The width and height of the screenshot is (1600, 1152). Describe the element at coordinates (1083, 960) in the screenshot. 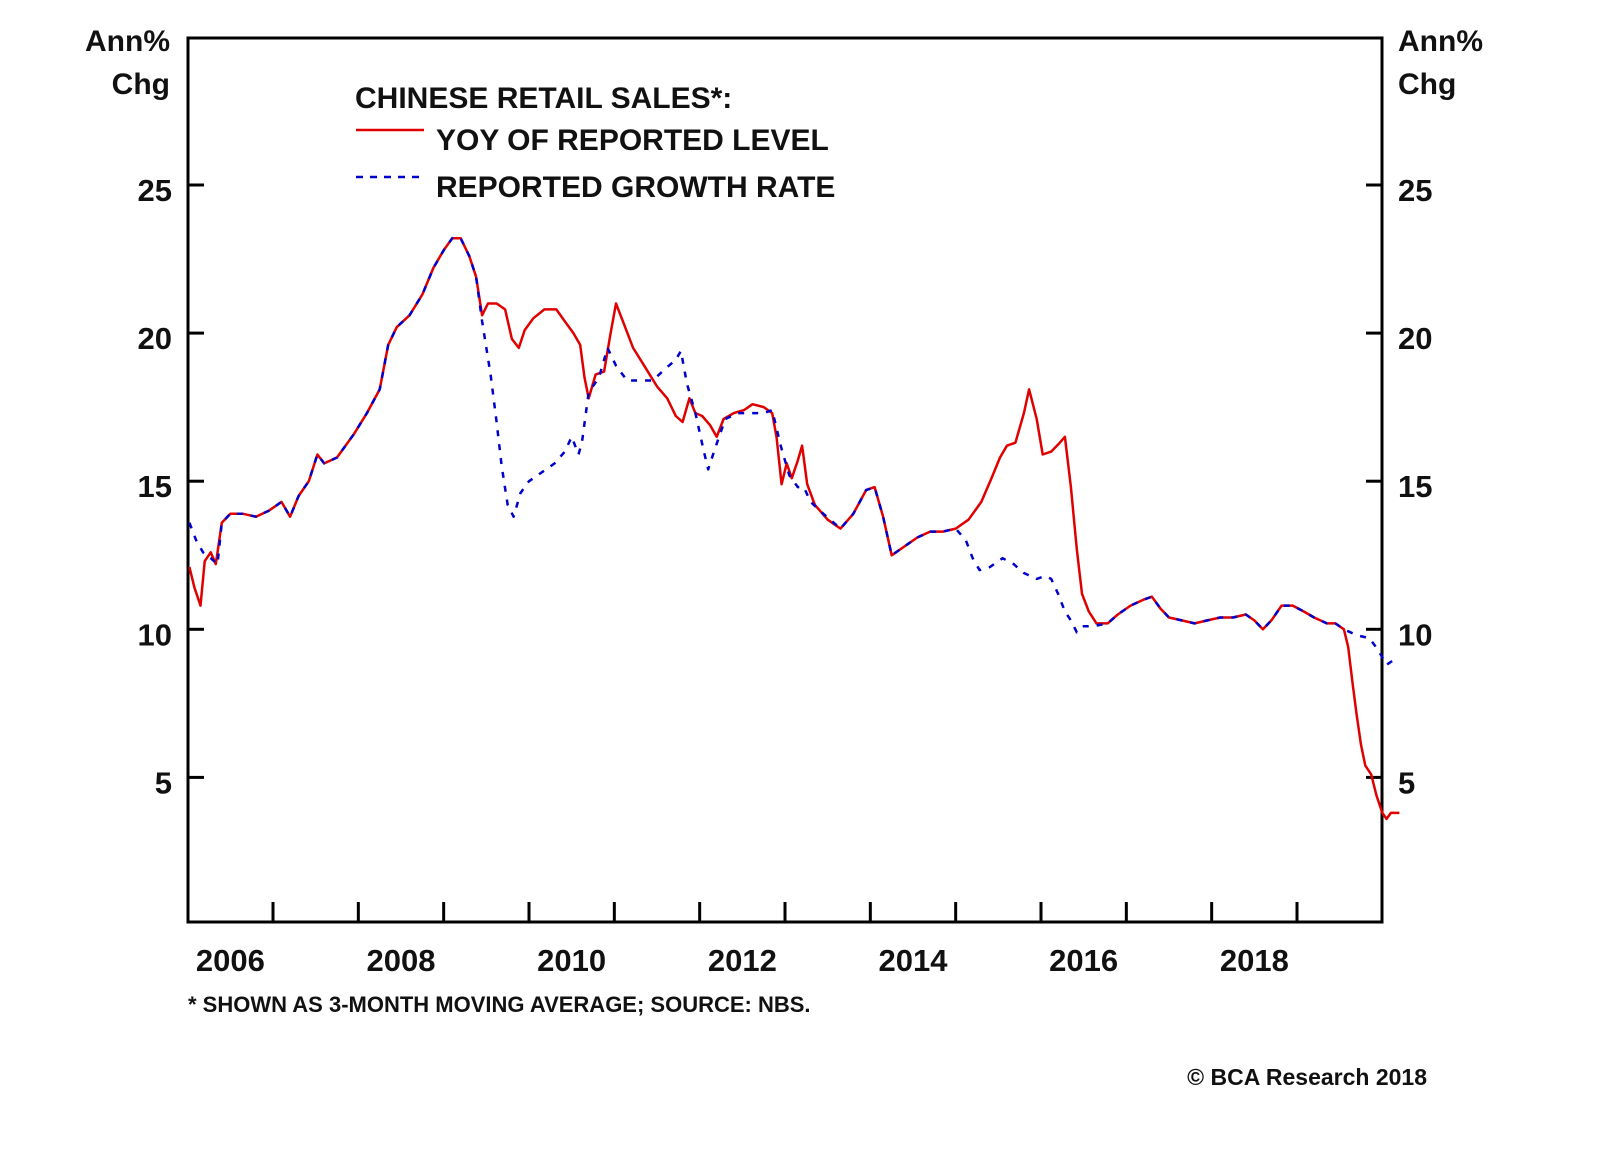

I see `x-tick-label: 2016` at that location.